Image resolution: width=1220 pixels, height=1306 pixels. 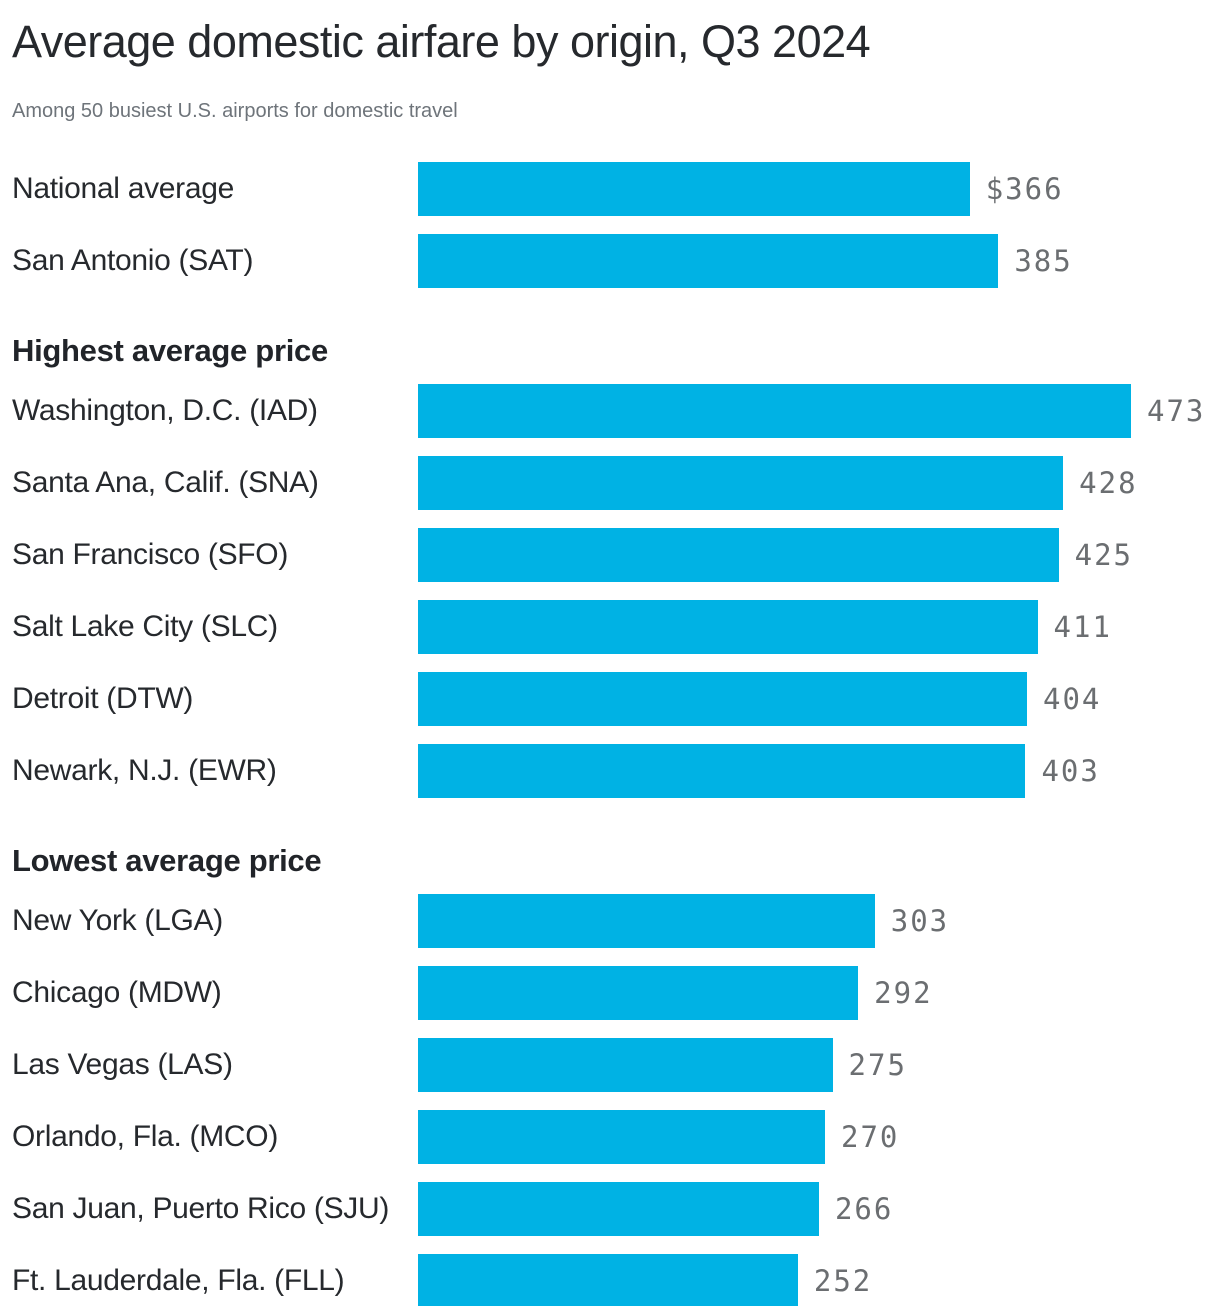 I want to click on bar-track: 303, so click(x=813, y=920).